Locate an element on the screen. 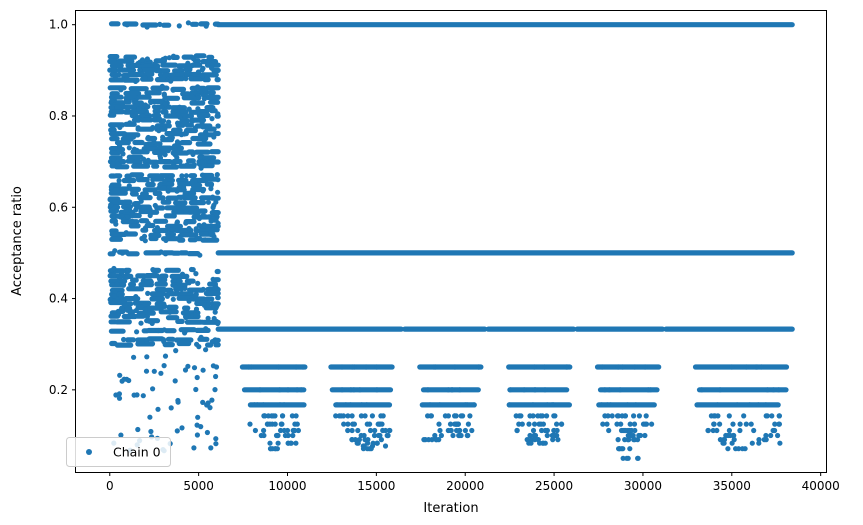 Image resolution: width=863 pixels, height=525 pixels. x-tick-label: 10000 is located at coordinates (287, 486).